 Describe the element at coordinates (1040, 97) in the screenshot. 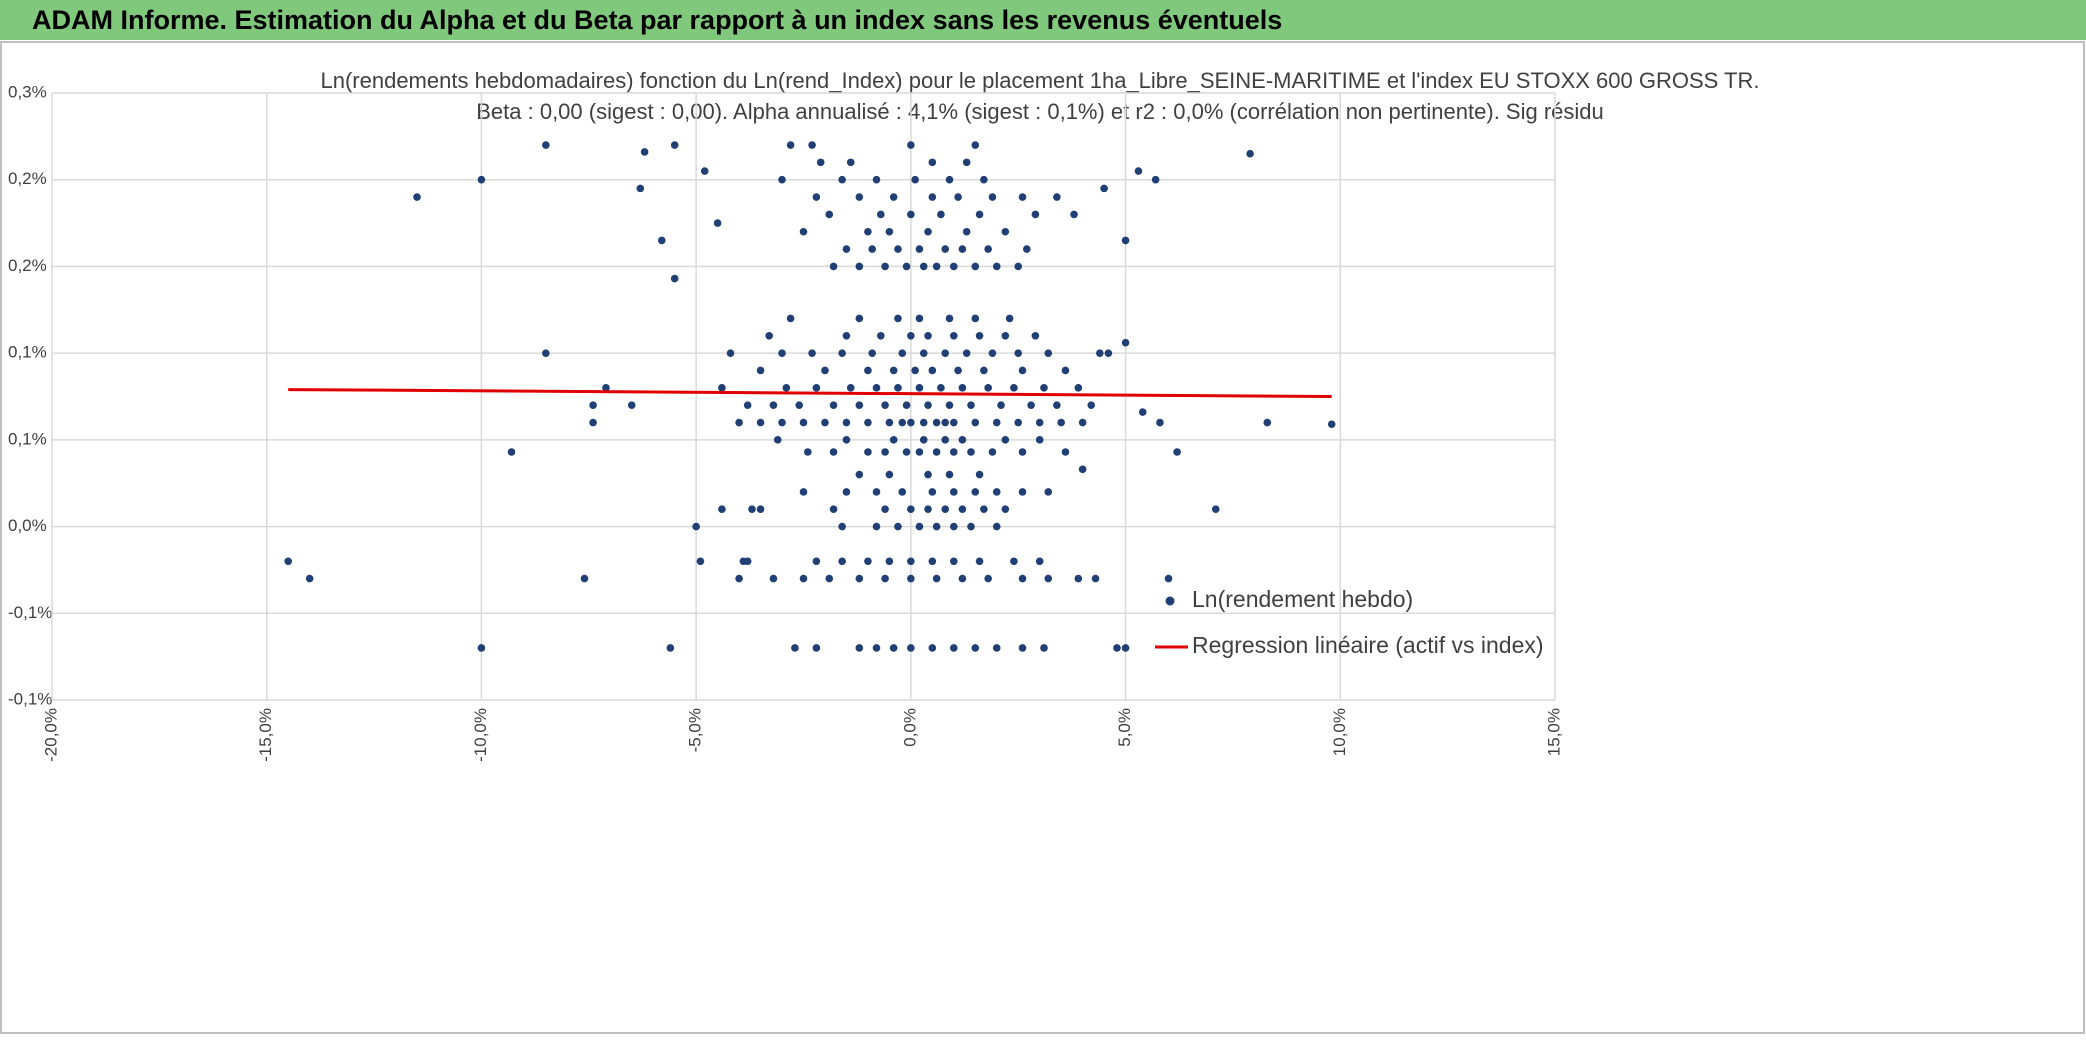

I see `title-box` at that location.